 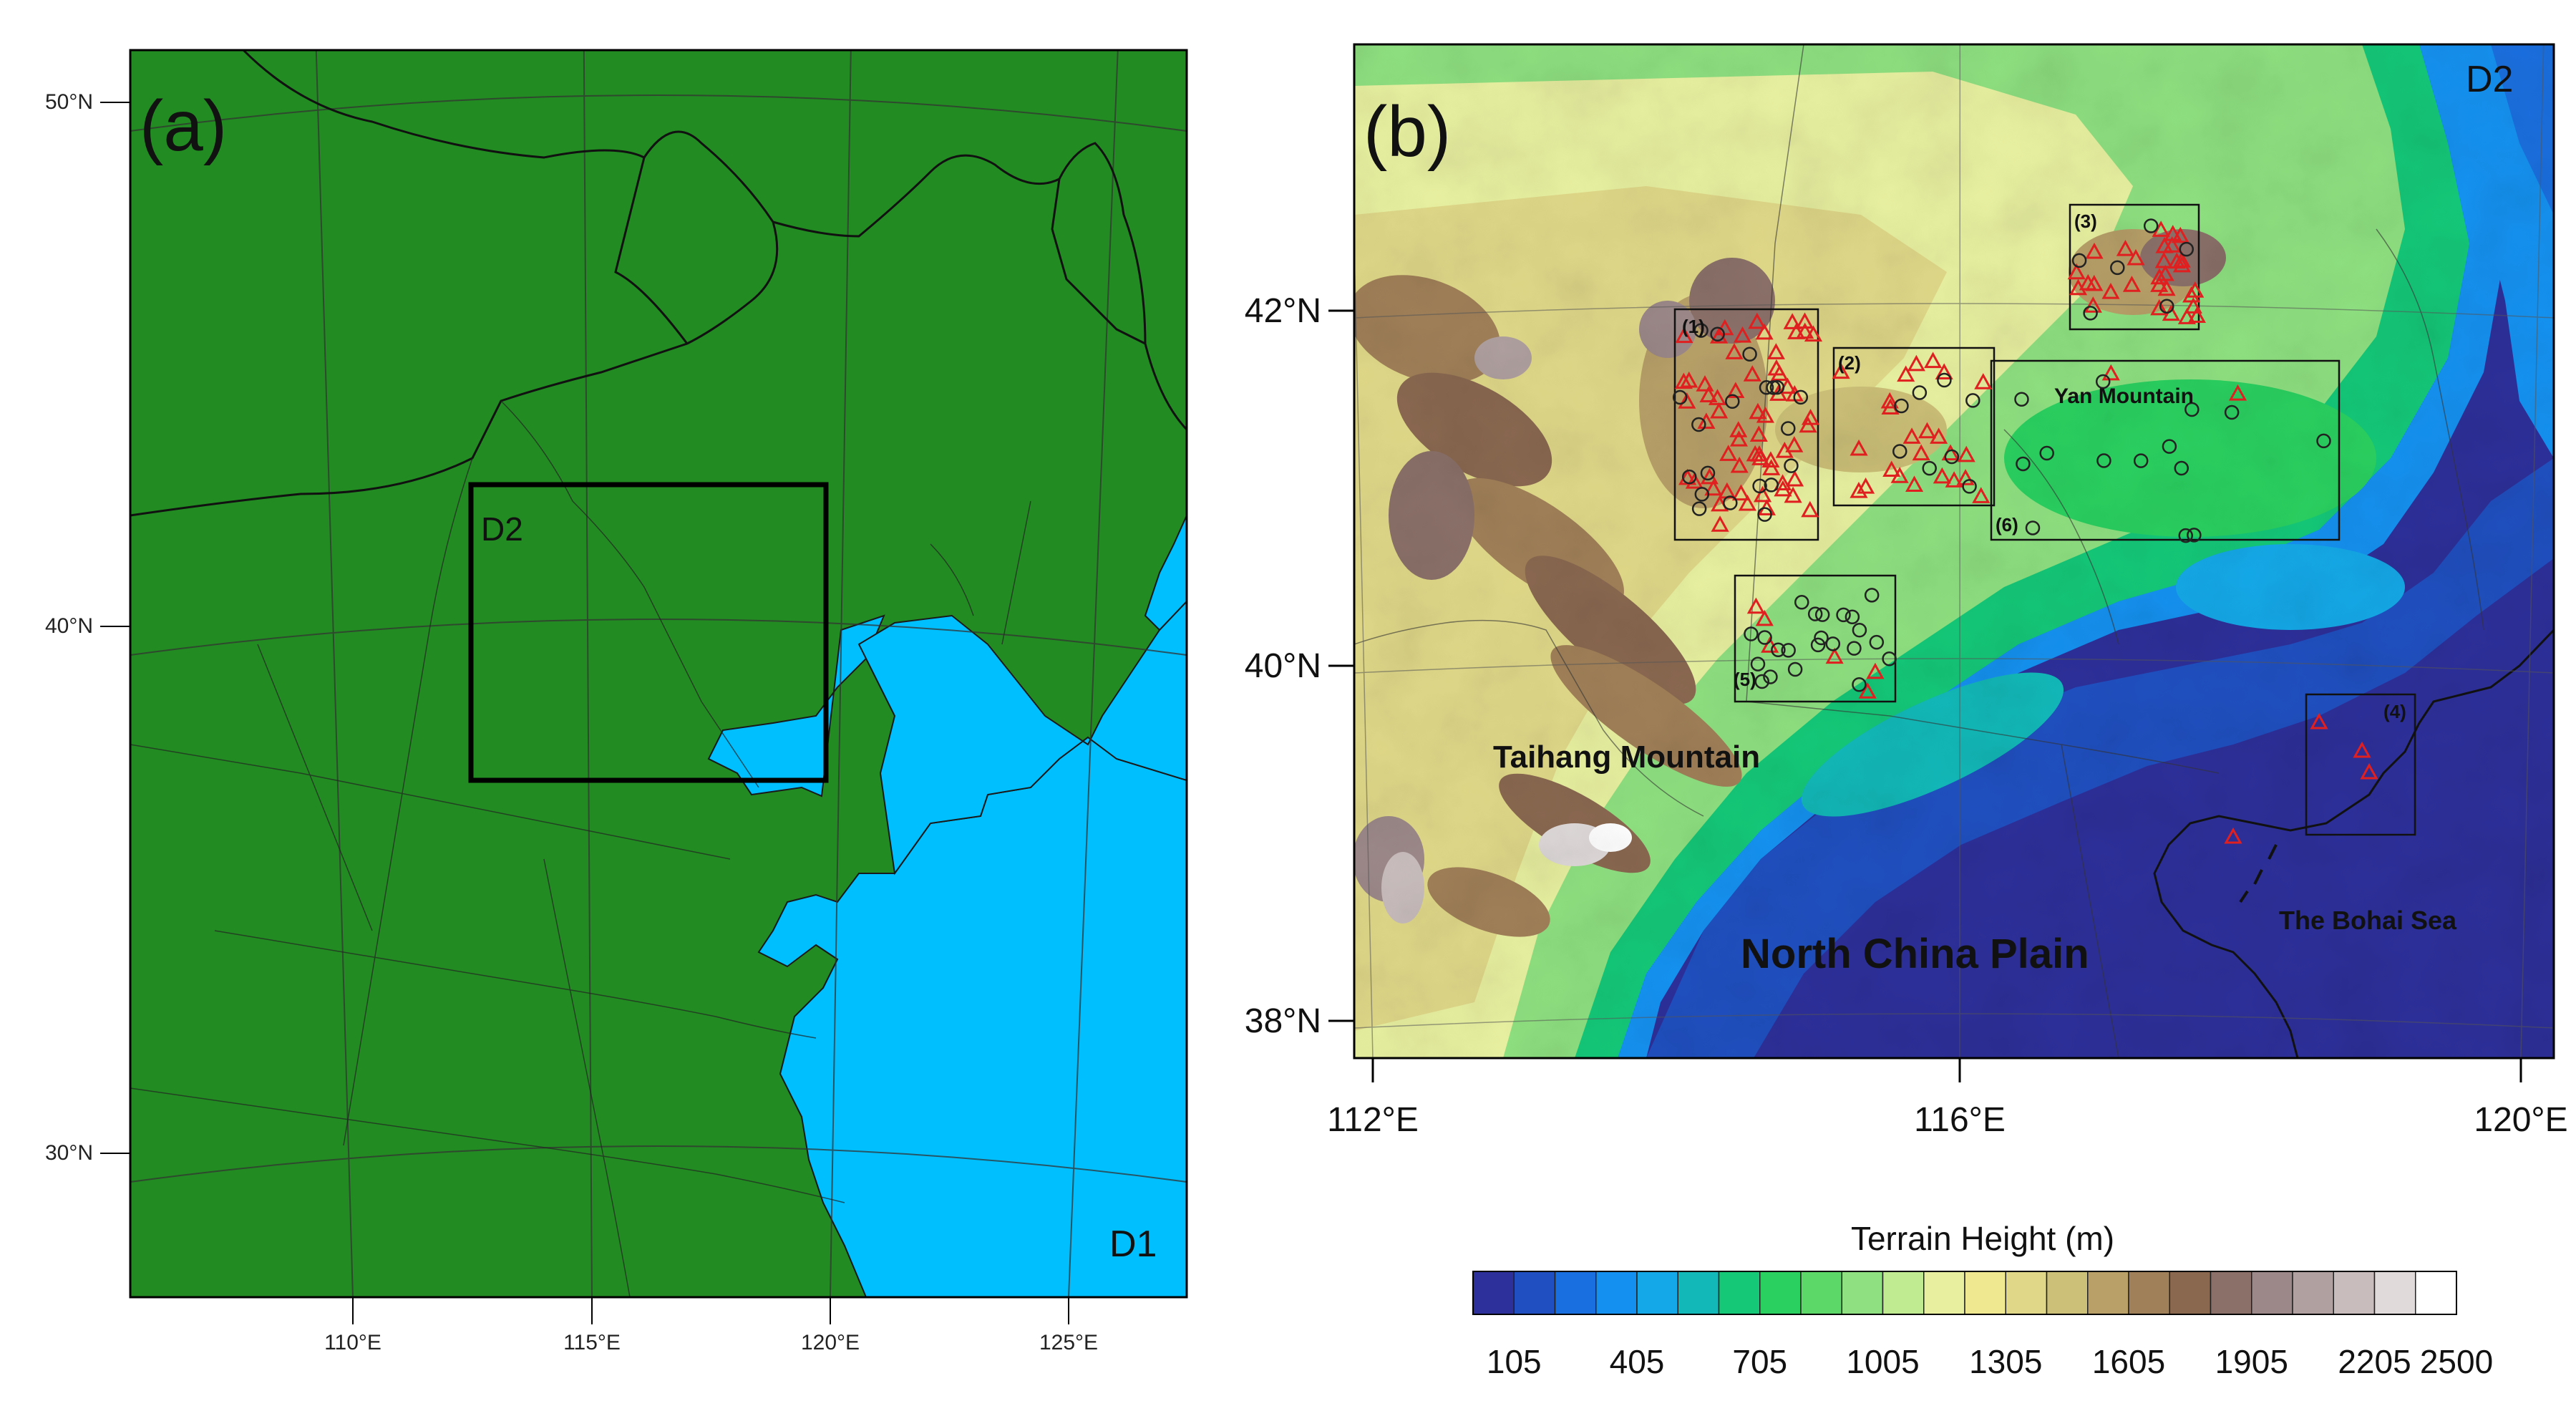 What do you see at coordinates (1373, 1120) in the screenshot?
I see `lon-tick-112e: 112°E` at bounding box center [1373, 1120].